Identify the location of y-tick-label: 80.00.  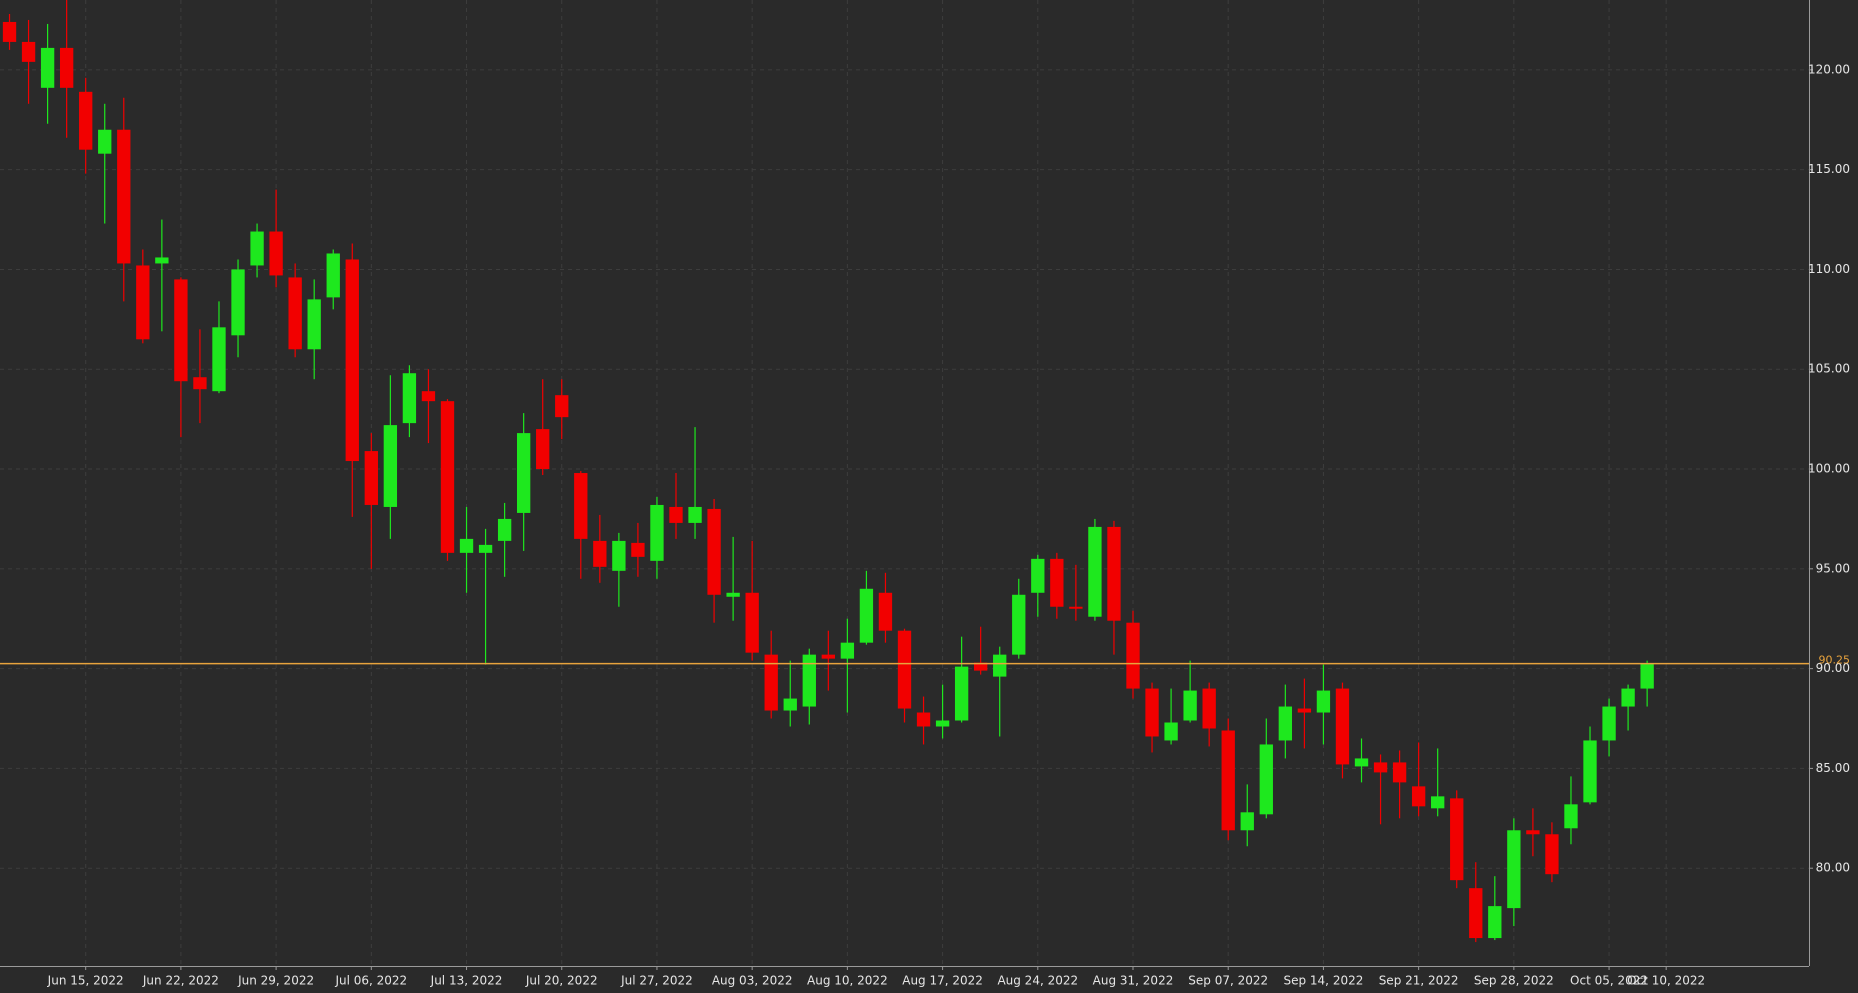
(1833, 868).